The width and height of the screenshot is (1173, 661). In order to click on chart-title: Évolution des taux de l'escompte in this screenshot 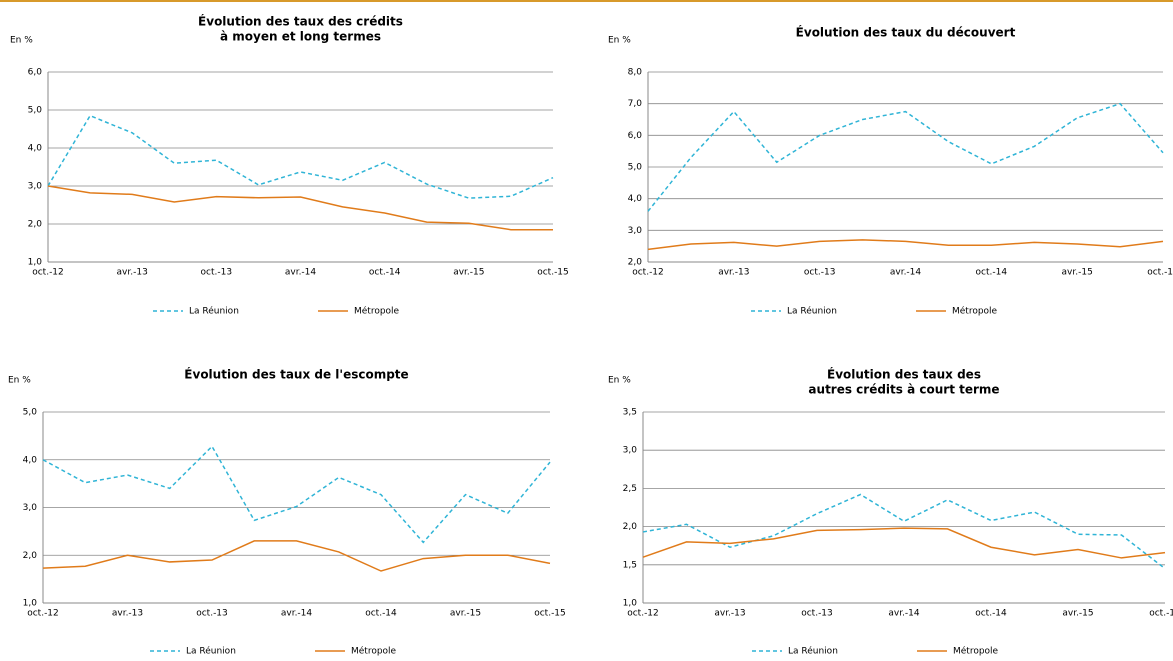, I will do `click(296, 374)`.